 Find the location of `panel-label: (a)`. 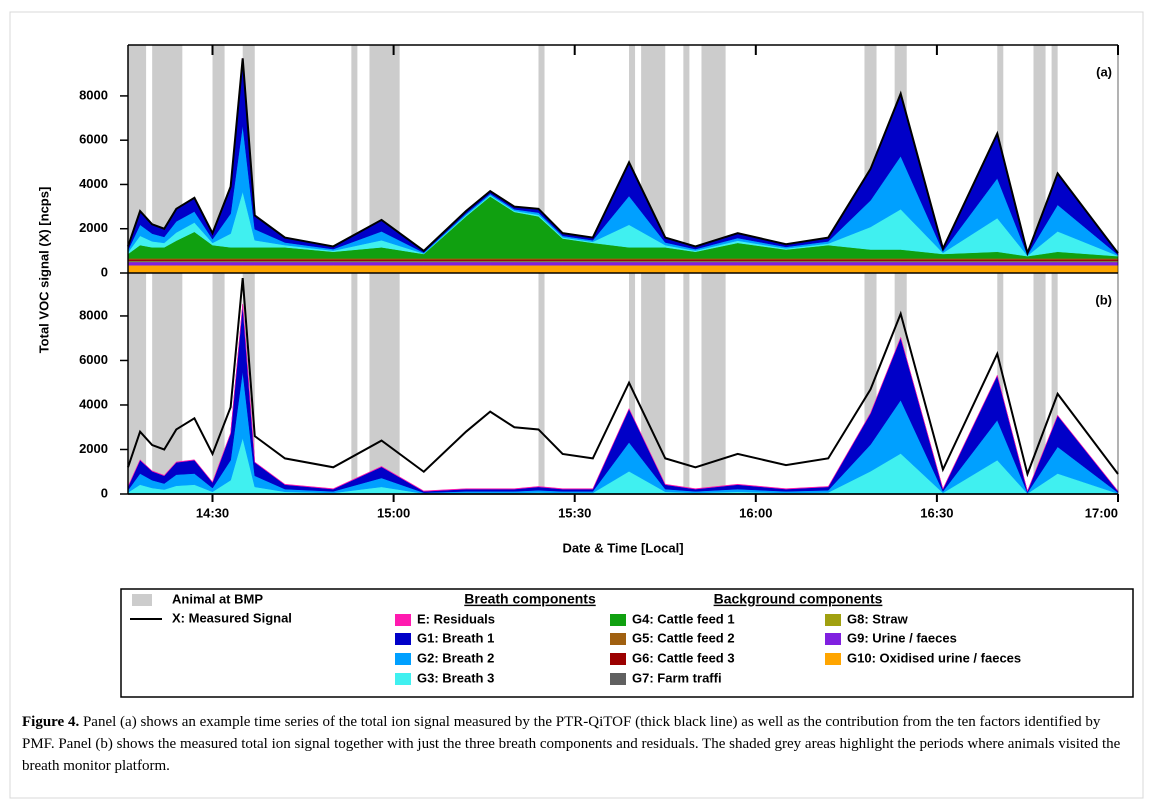

panel-label: (a) is located at coordinates (1104, 71).